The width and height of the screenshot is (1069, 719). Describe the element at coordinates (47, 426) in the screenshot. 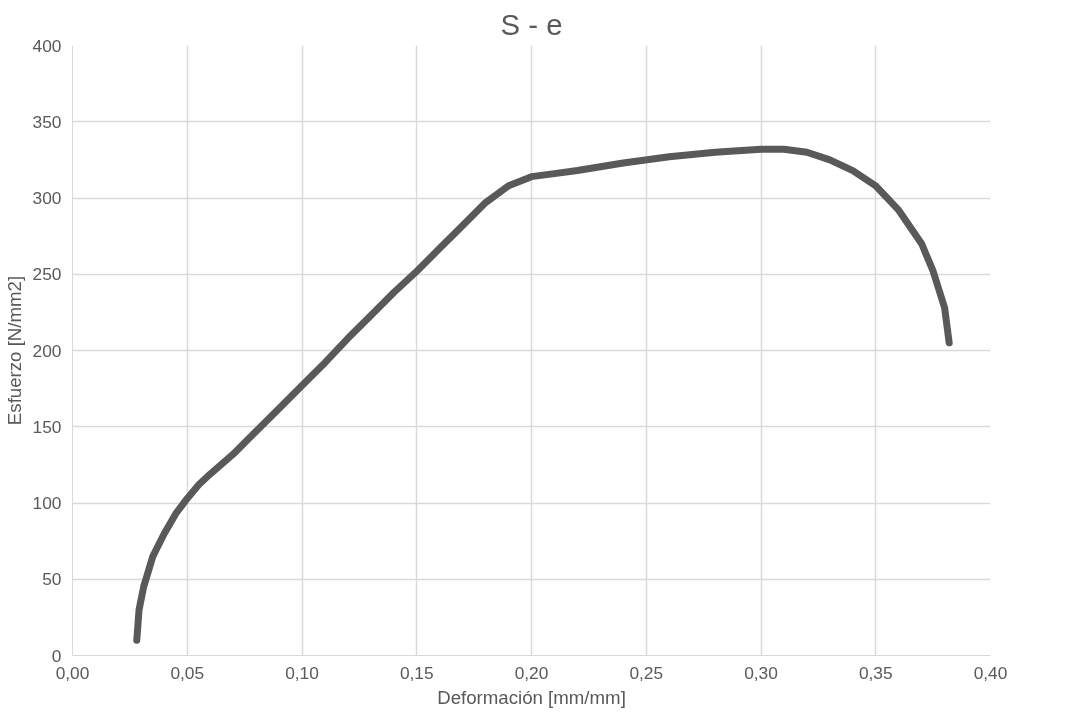

I see `y-tick-label: 150` at that location.